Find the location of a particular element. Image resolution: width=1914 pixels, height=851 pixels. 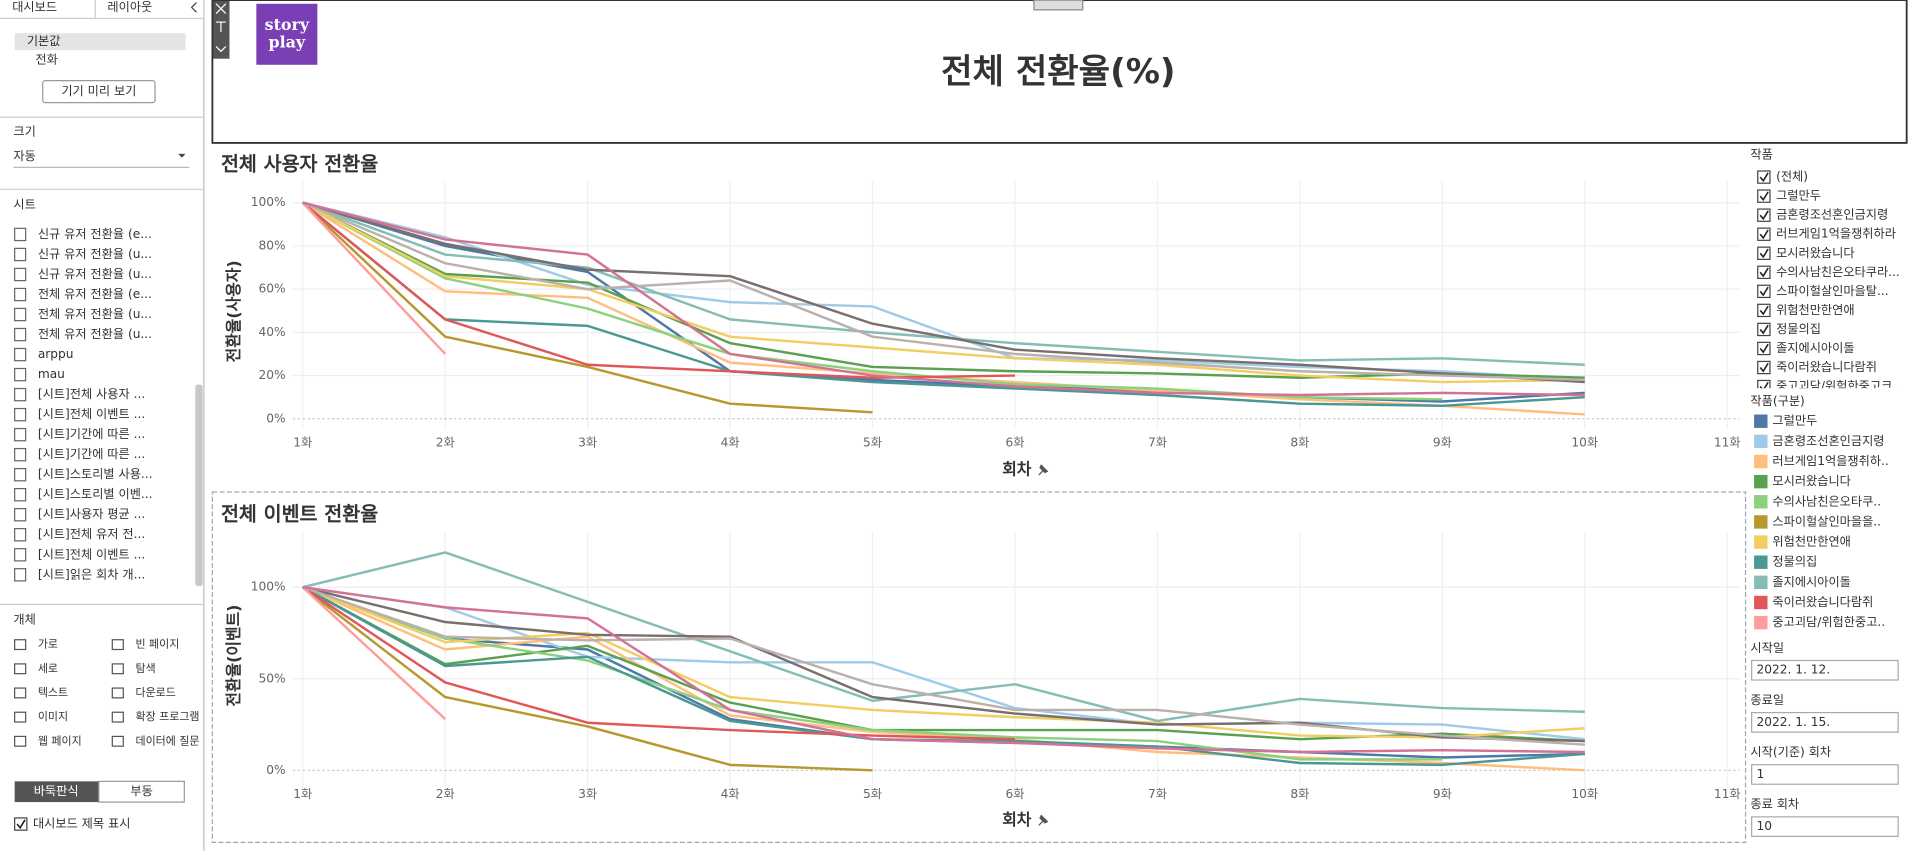

filter-item: 졸지에시아이돌 is located at coordinates (1815, 348).